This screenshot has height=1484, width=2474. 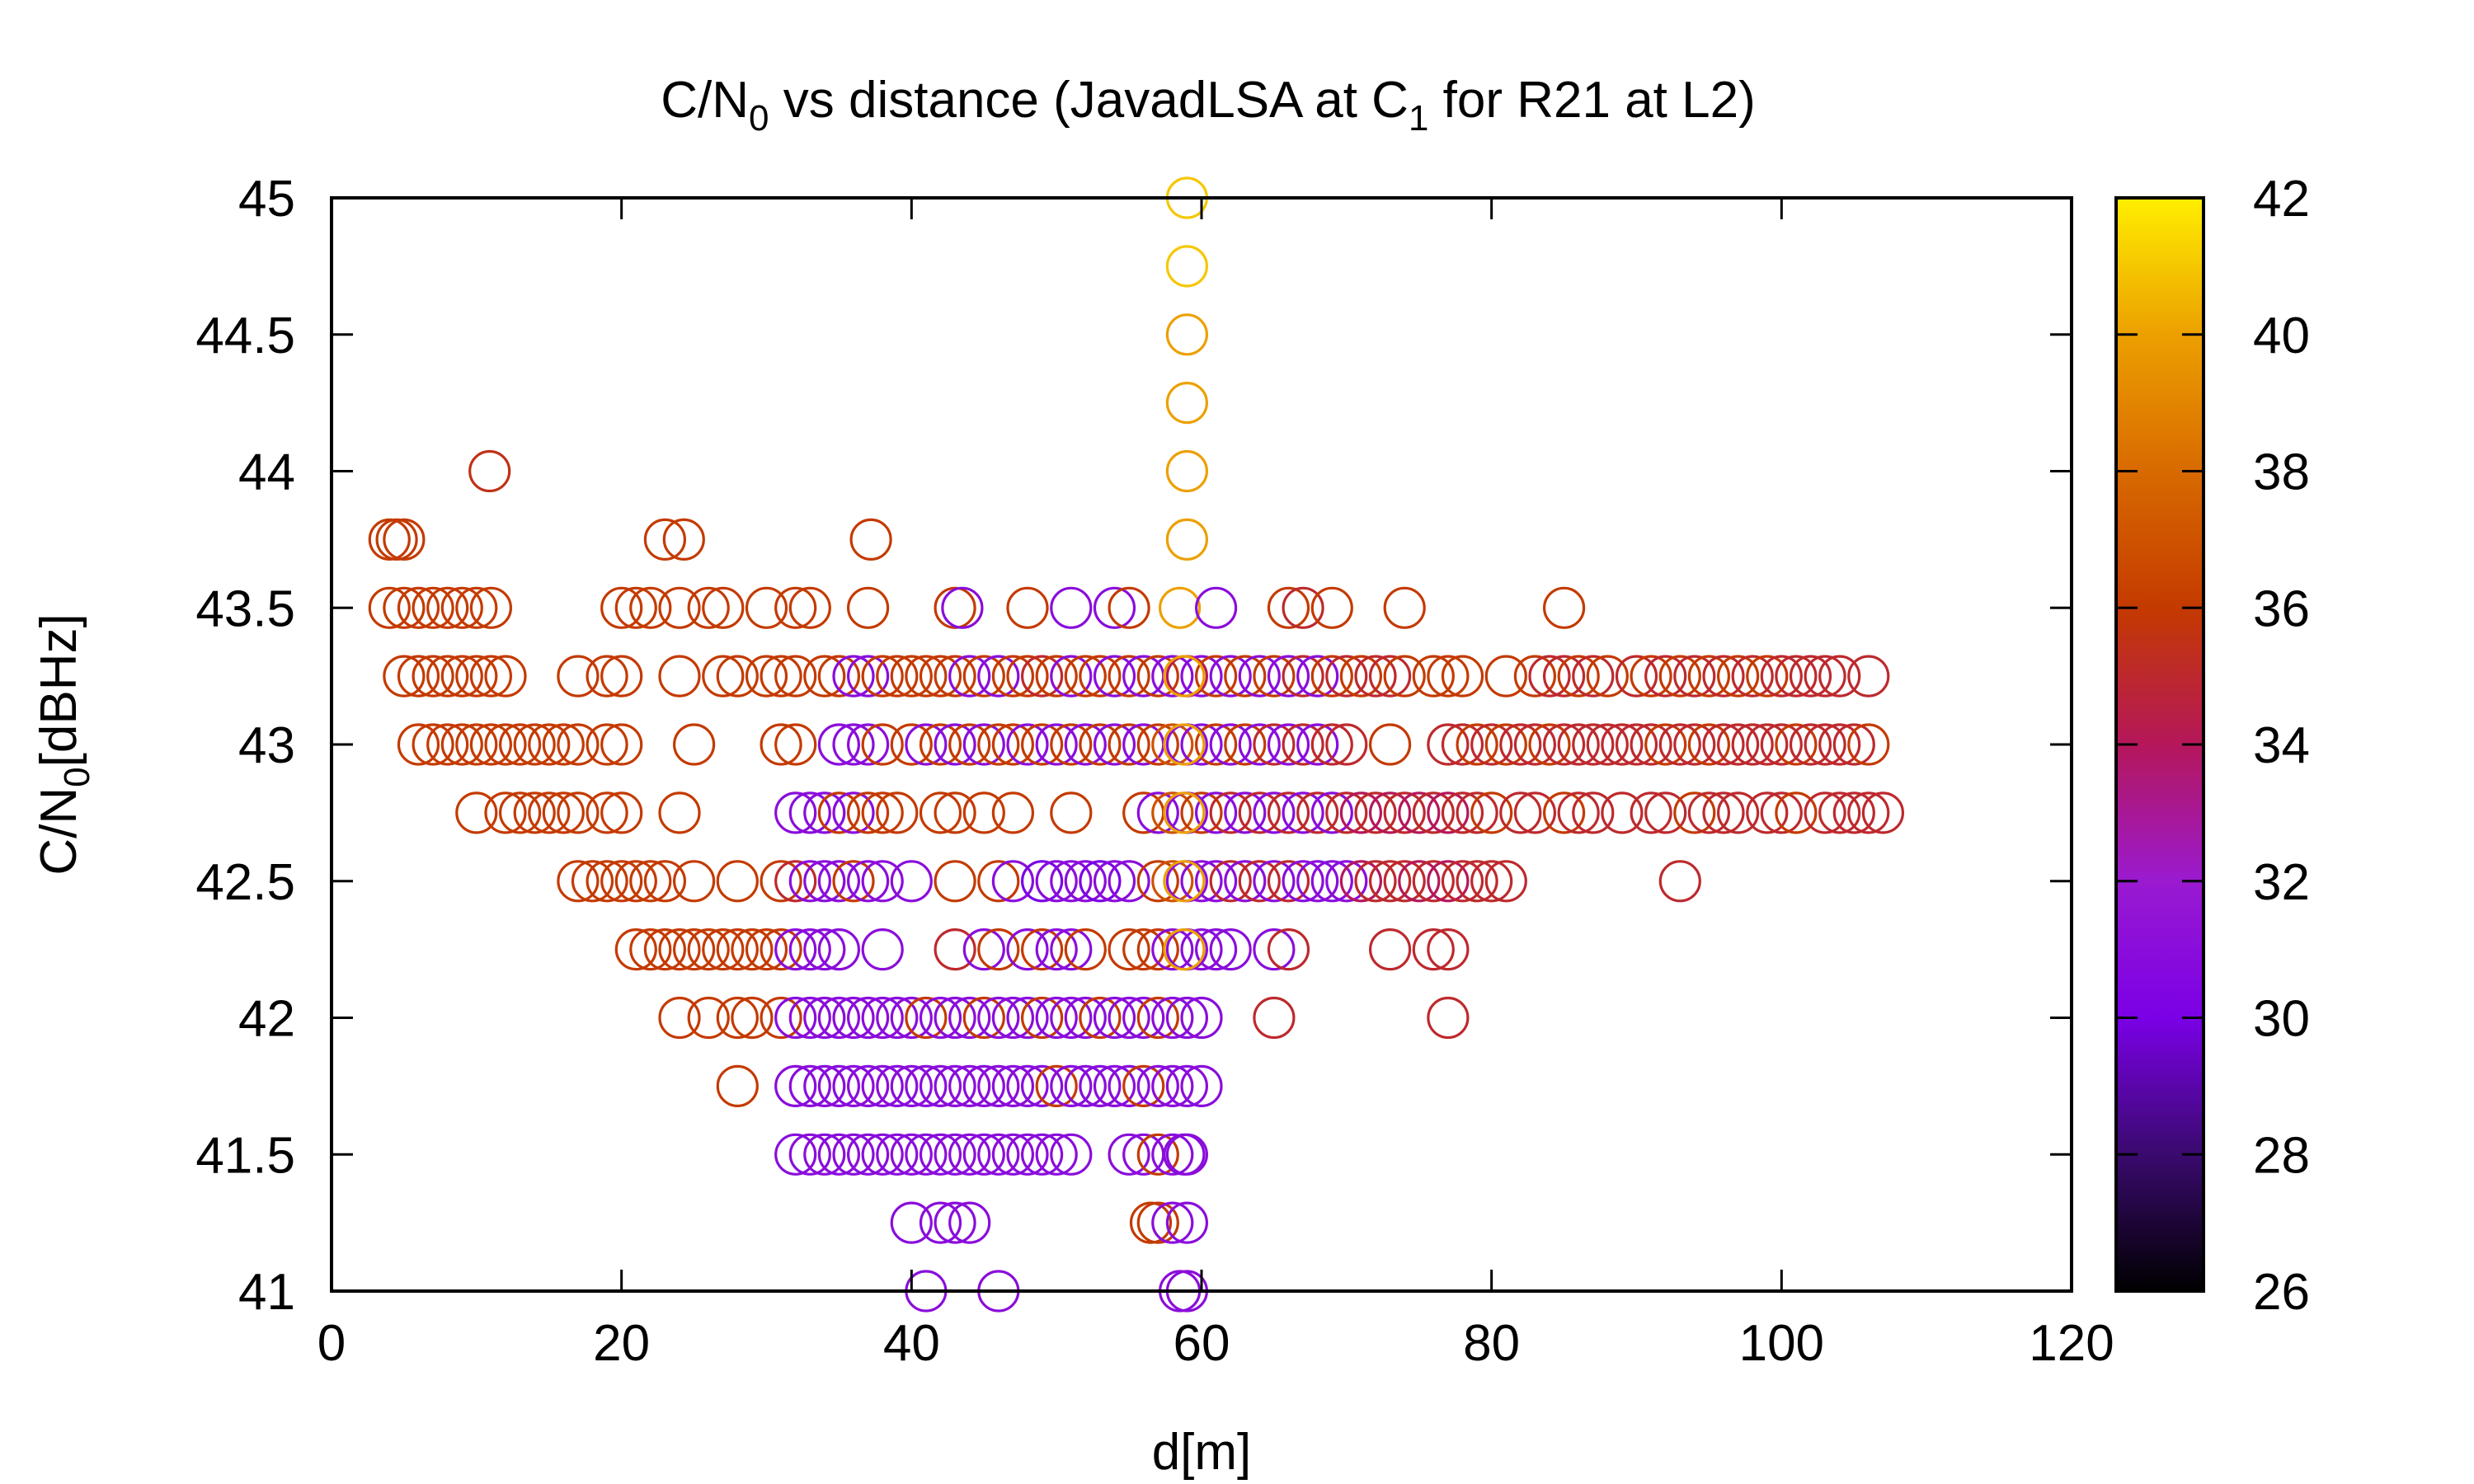 What do you see at coordinates (64, 744) in the screenshot?
I see `y-axis-label: C/N0[dBHz]` at bounding box center [64, 744].